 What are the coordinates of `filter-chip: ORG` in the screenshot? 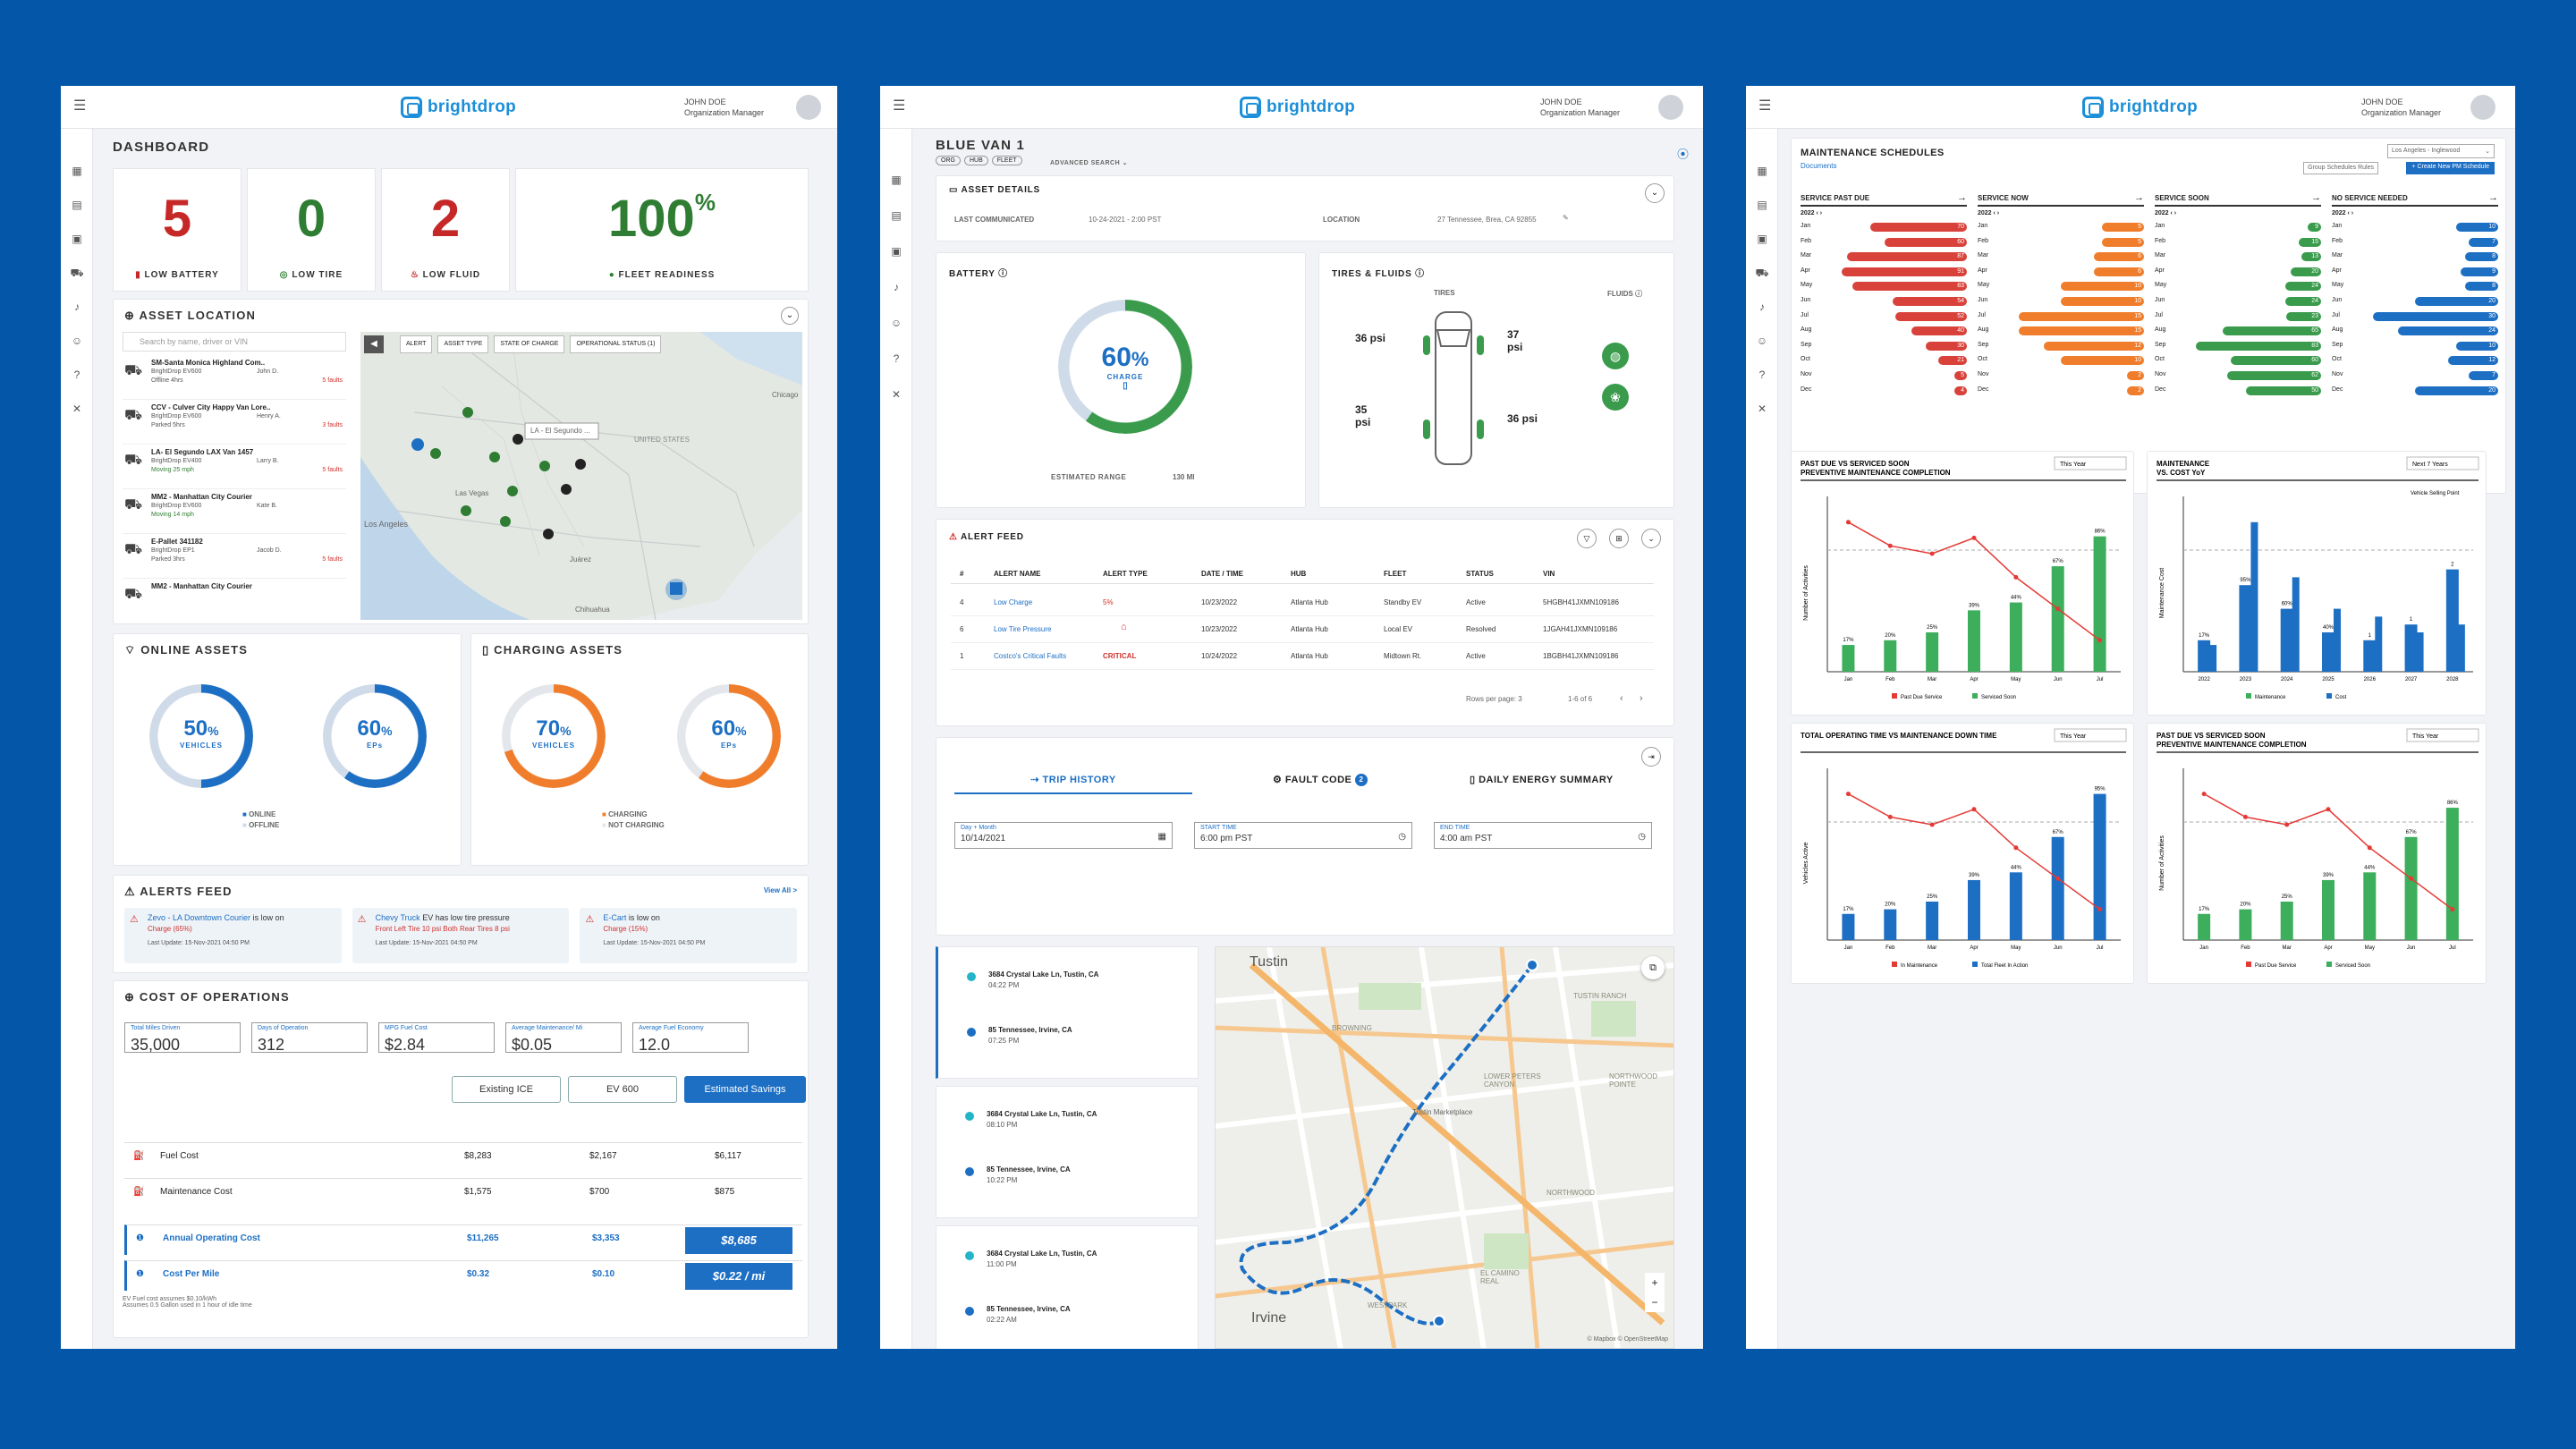 It's located at (948, 160).